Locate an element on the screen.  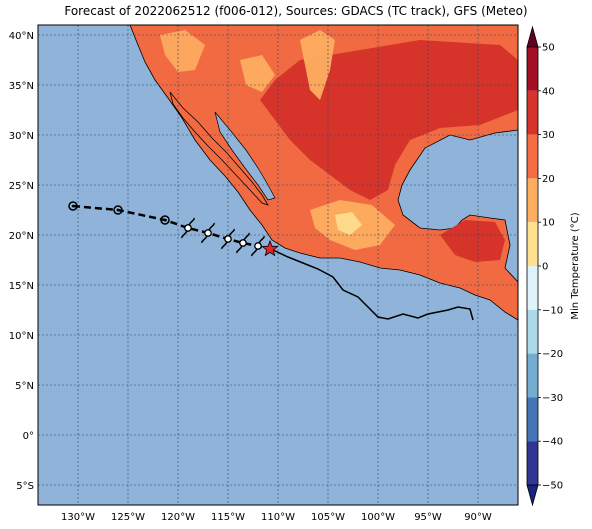
colorbar-extend-bottom is located at coordinates (532, 495).